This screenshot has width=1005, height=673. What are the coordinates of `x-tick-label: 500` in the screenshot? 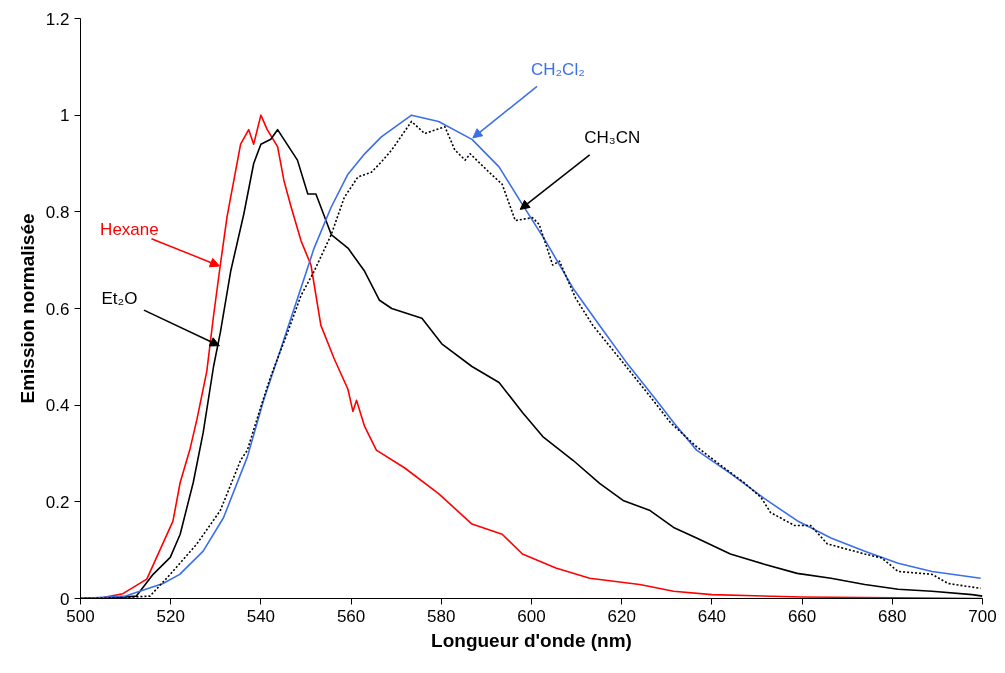 It's located at (80, 616).